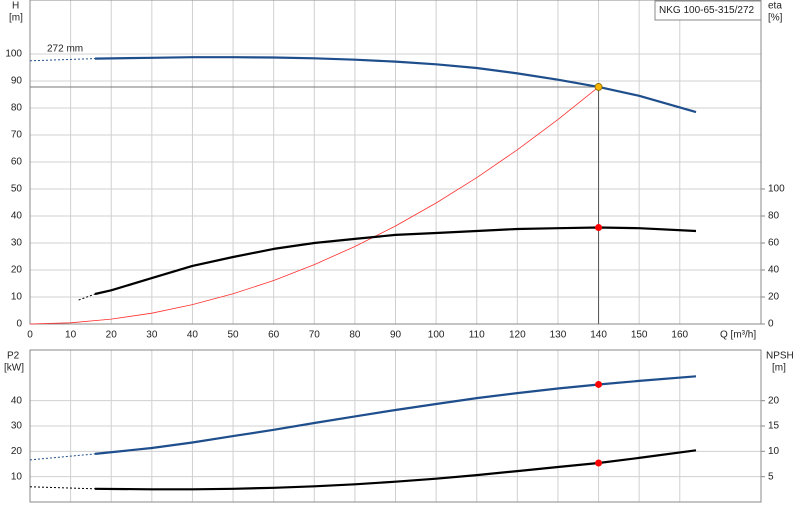  What do you see at coordinates (774, 216) in the screenshot?
I see `y2-tick-label: 80` at bounding box center [774, 216].